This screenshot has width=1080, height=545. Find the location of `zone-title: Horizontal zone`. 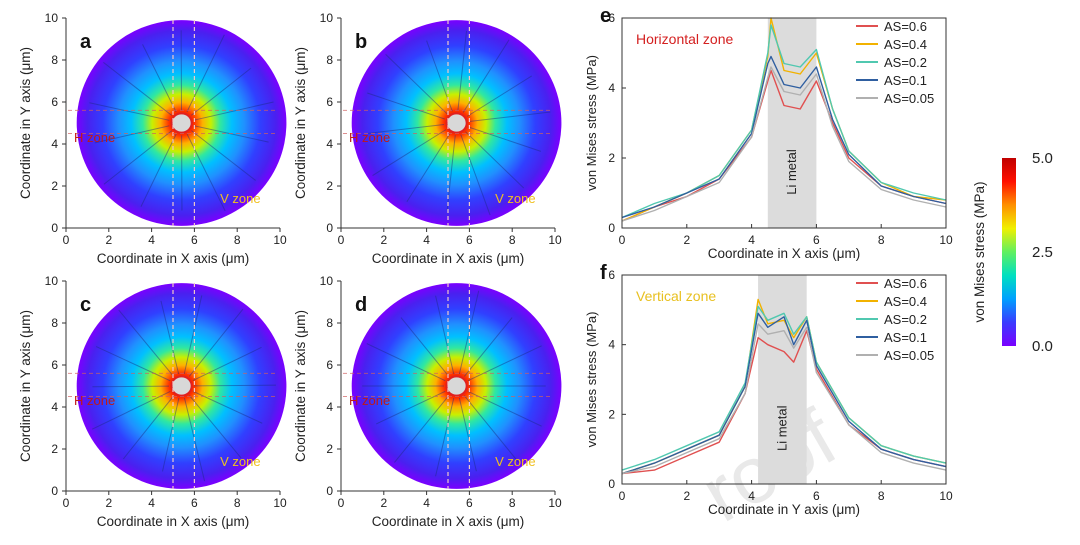

zone-title: Horizontal zone is located at coordinates (684, 39).